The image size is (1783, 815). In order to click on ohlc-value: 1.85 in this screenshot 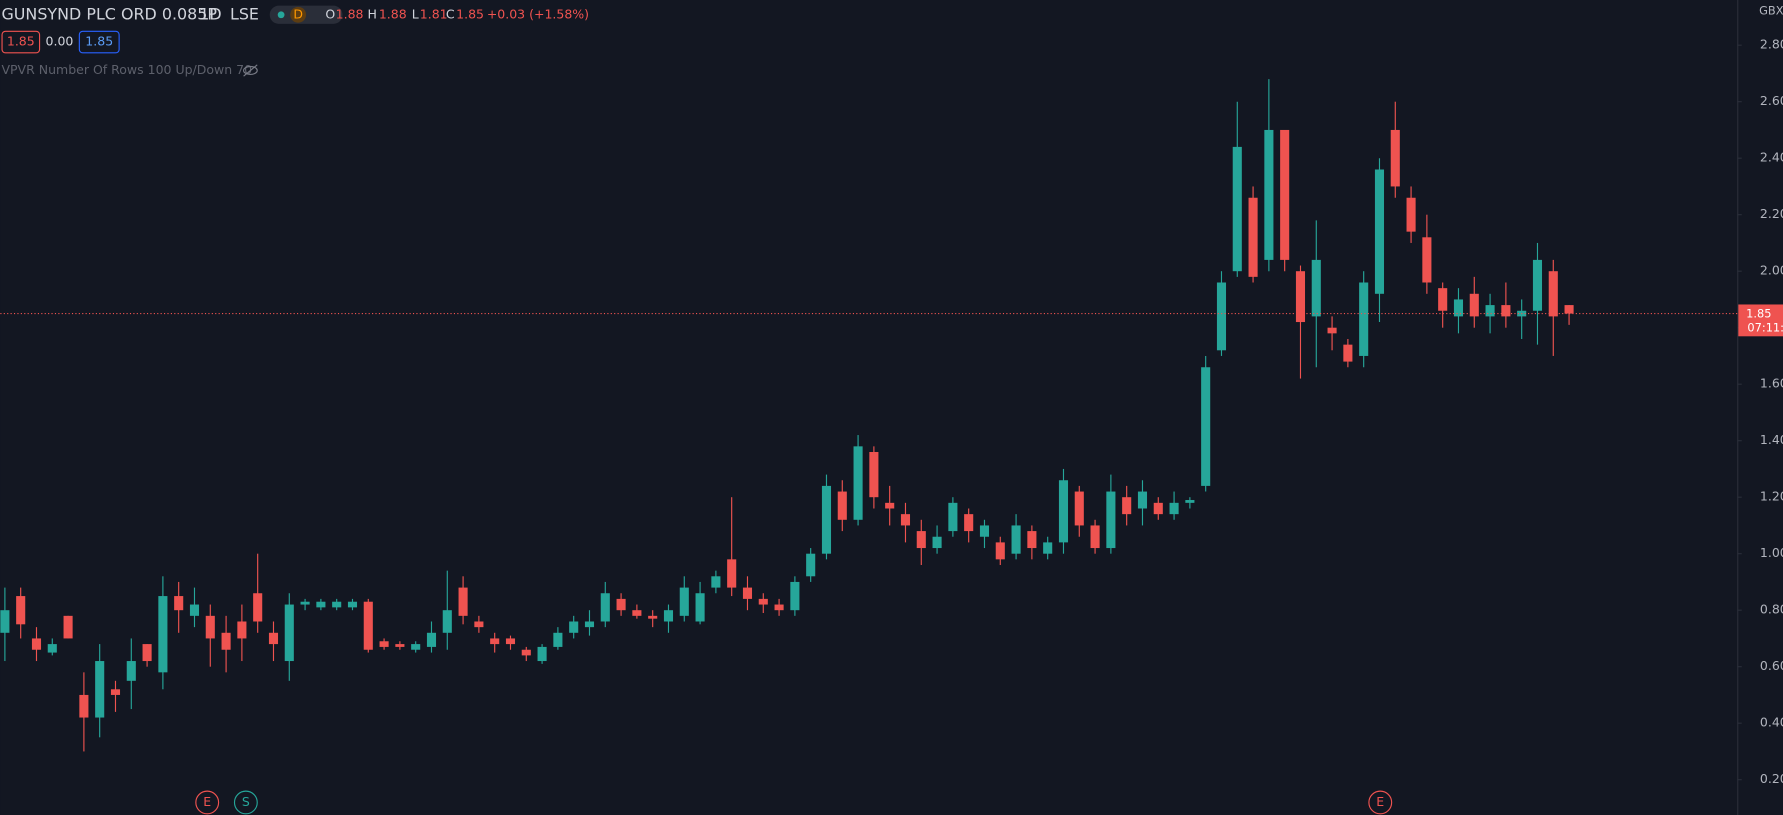, I will do `click(470, 13)`.